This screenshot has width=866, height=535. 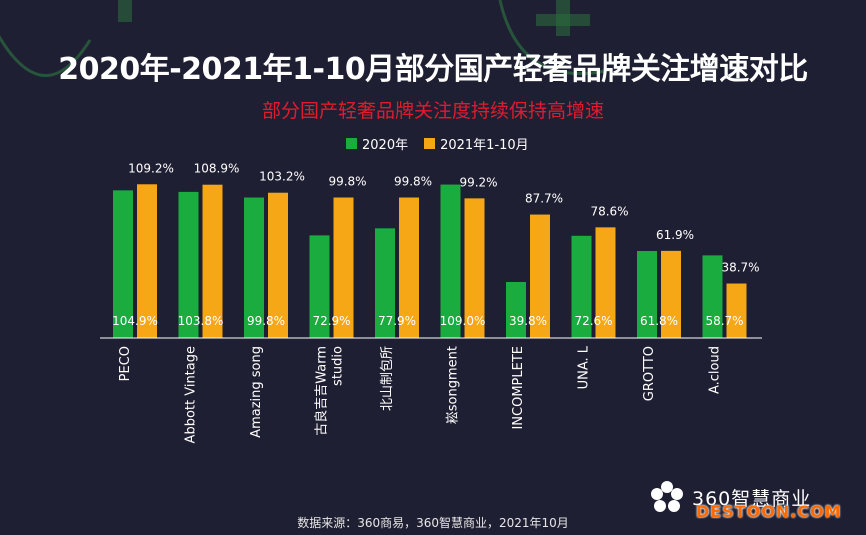 What do you see at coordinates (135, 321) in the screenshot?
I see `data-label-2020-0: 104.9%` at bounding box center [135, 321].